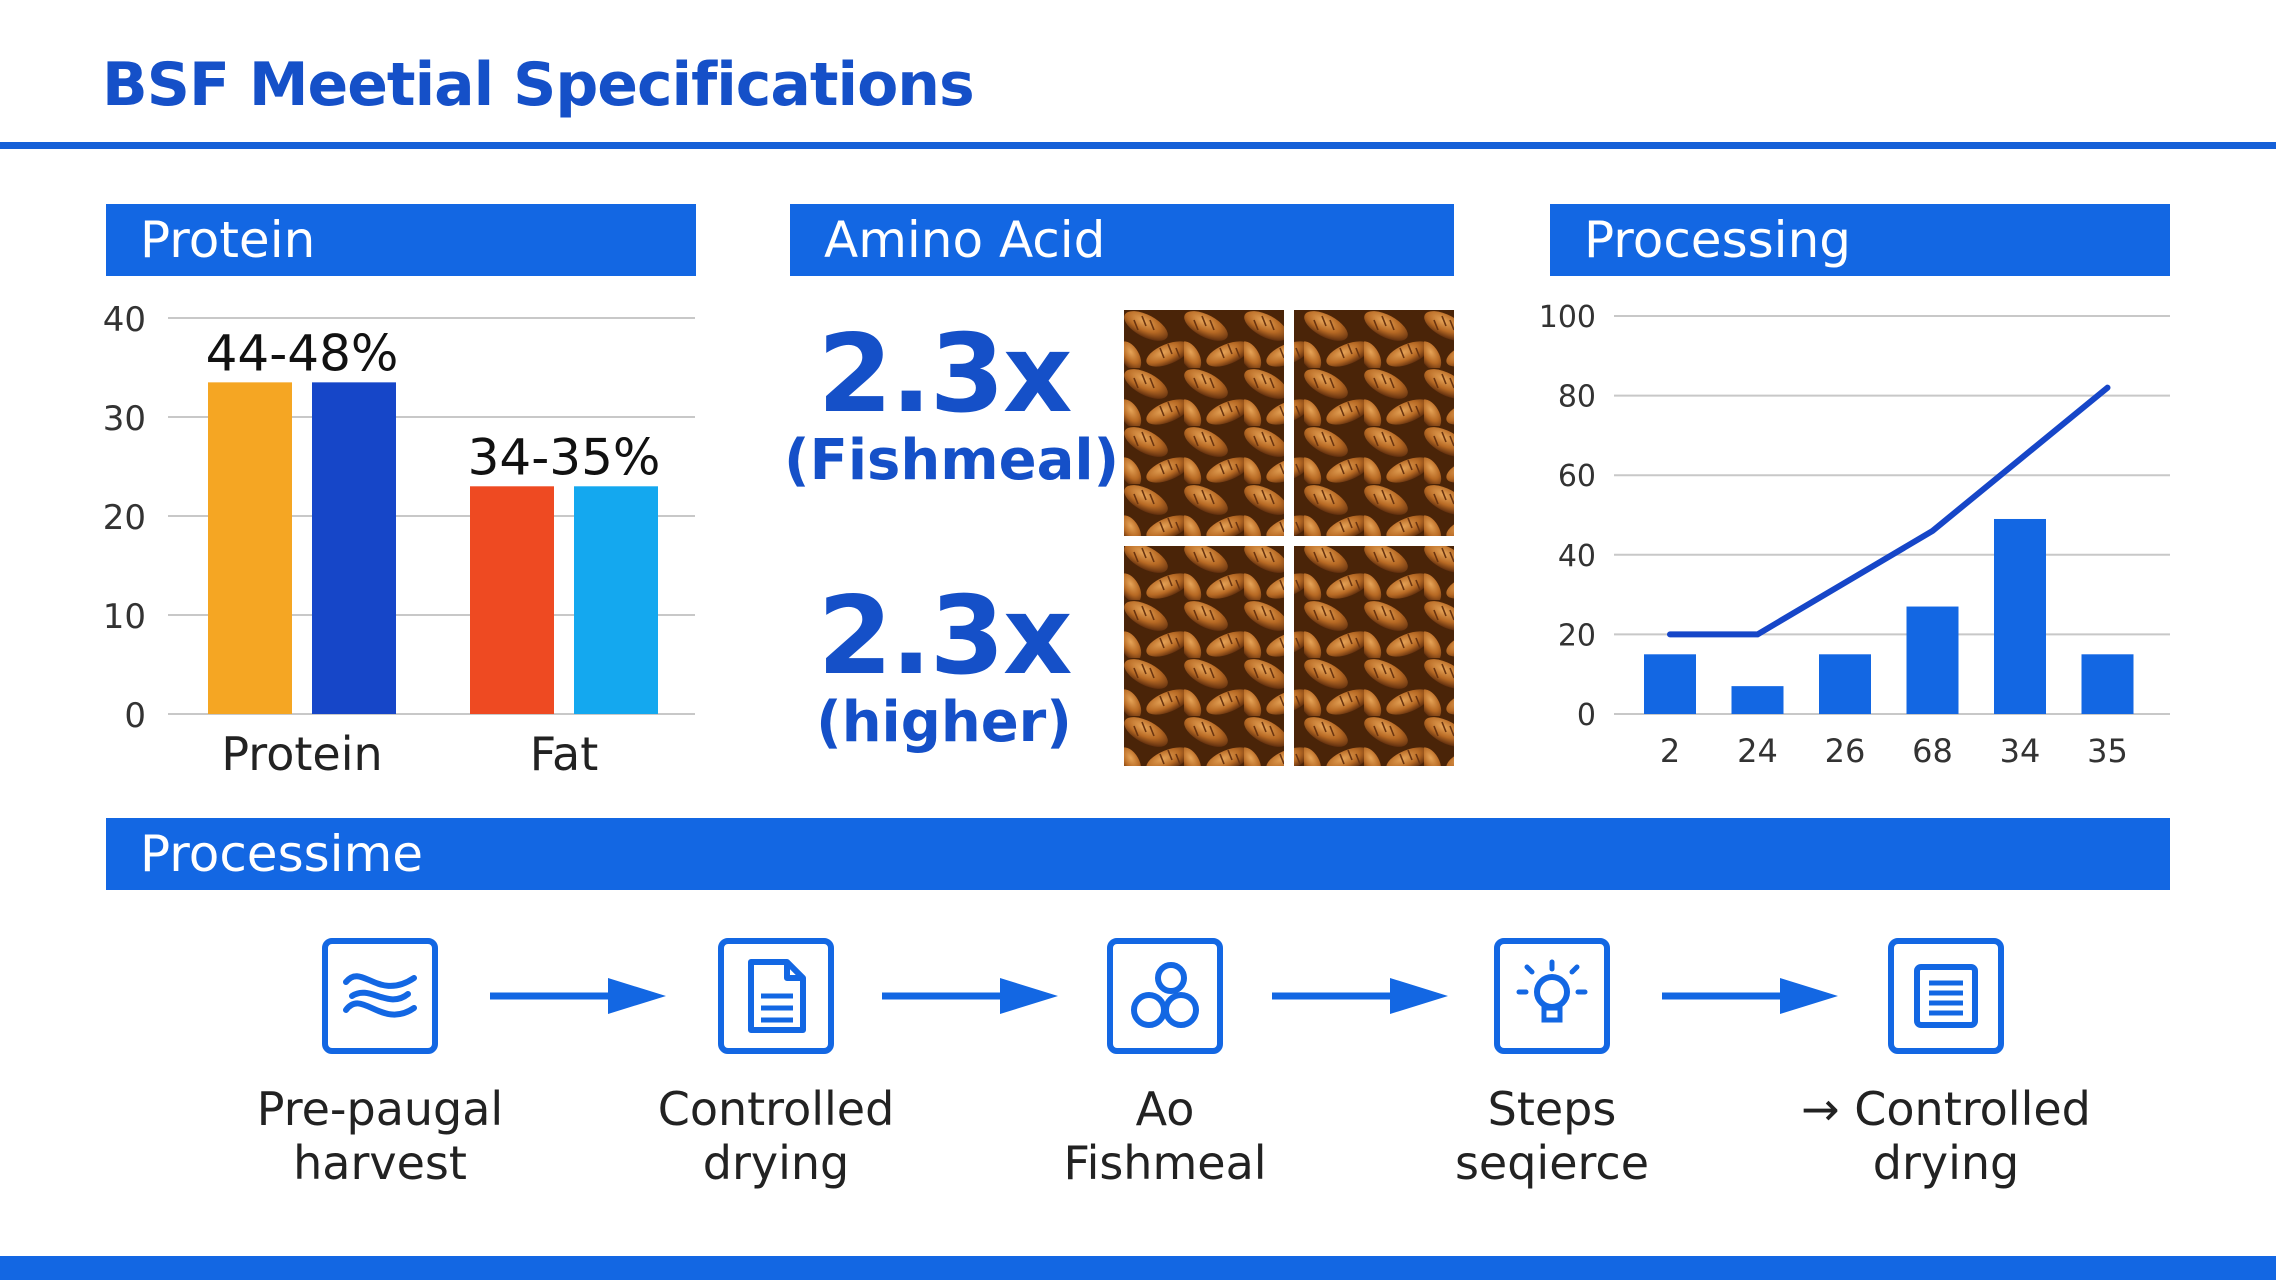  What do you see at coordinates (380, 996) in the screenshot?
I see `dna-icon` at bounding box center [380, 996].